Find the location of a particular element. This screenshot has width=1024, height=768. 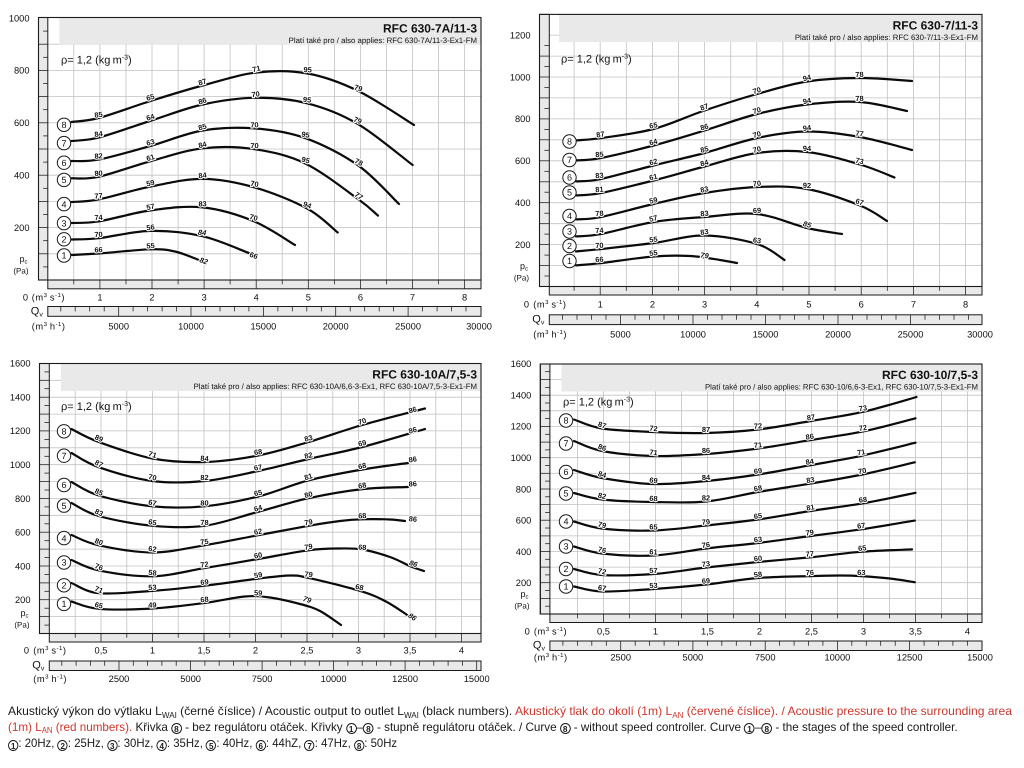

svg-text: (m3 h-1) is located at coordinates (551, 657).